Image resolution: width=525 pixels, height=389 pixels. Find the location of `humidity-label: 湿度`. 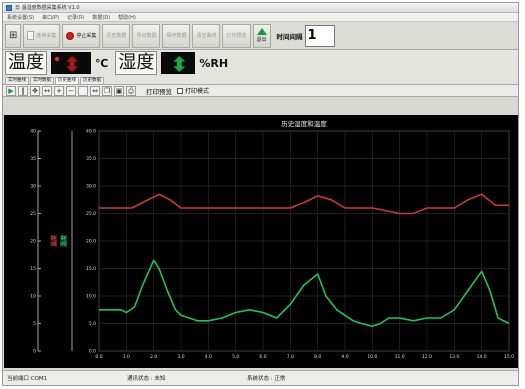

humidity-label: 湿度 is located at coordinates (136, 63).